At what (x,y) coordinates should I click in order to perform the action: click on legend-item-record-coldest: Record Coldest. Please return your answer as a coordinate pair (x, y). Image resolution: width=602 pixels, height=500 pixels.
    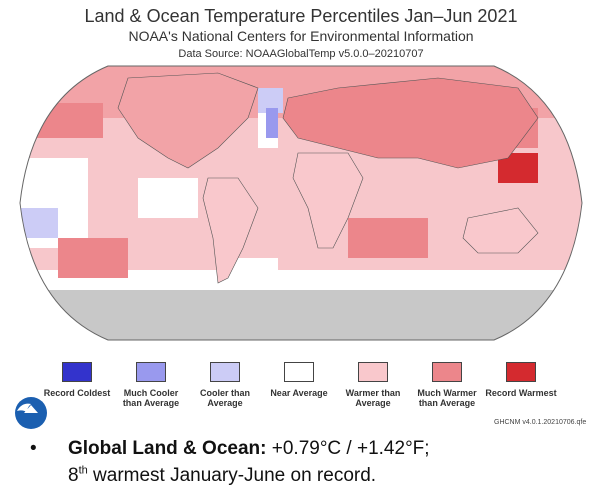
    Looking at the image, I should click on (77, 380).